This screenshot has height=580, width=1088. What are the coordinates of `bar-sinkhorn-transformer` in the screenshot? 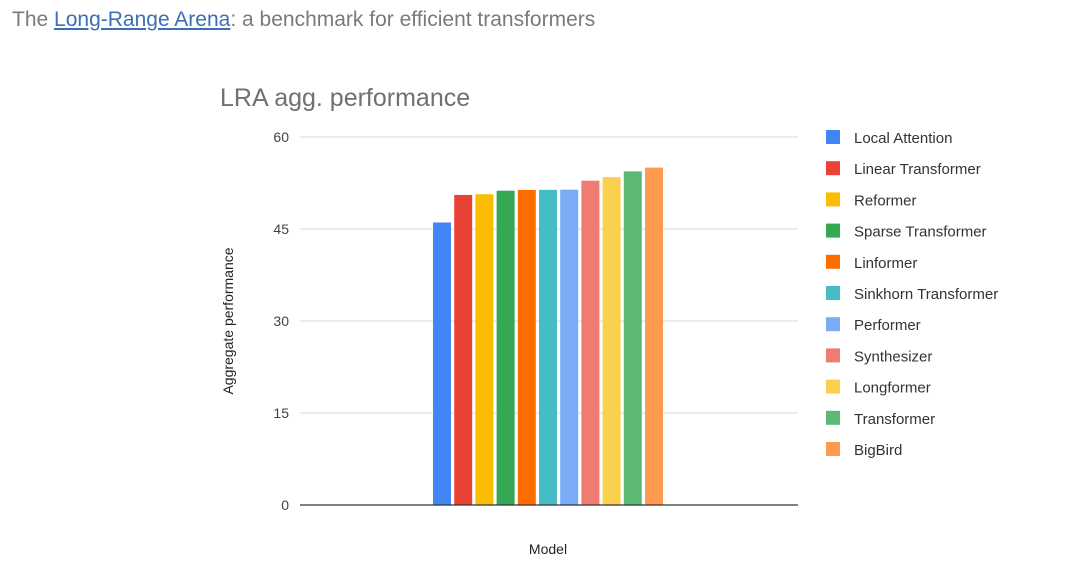 It's located at (548, 347).